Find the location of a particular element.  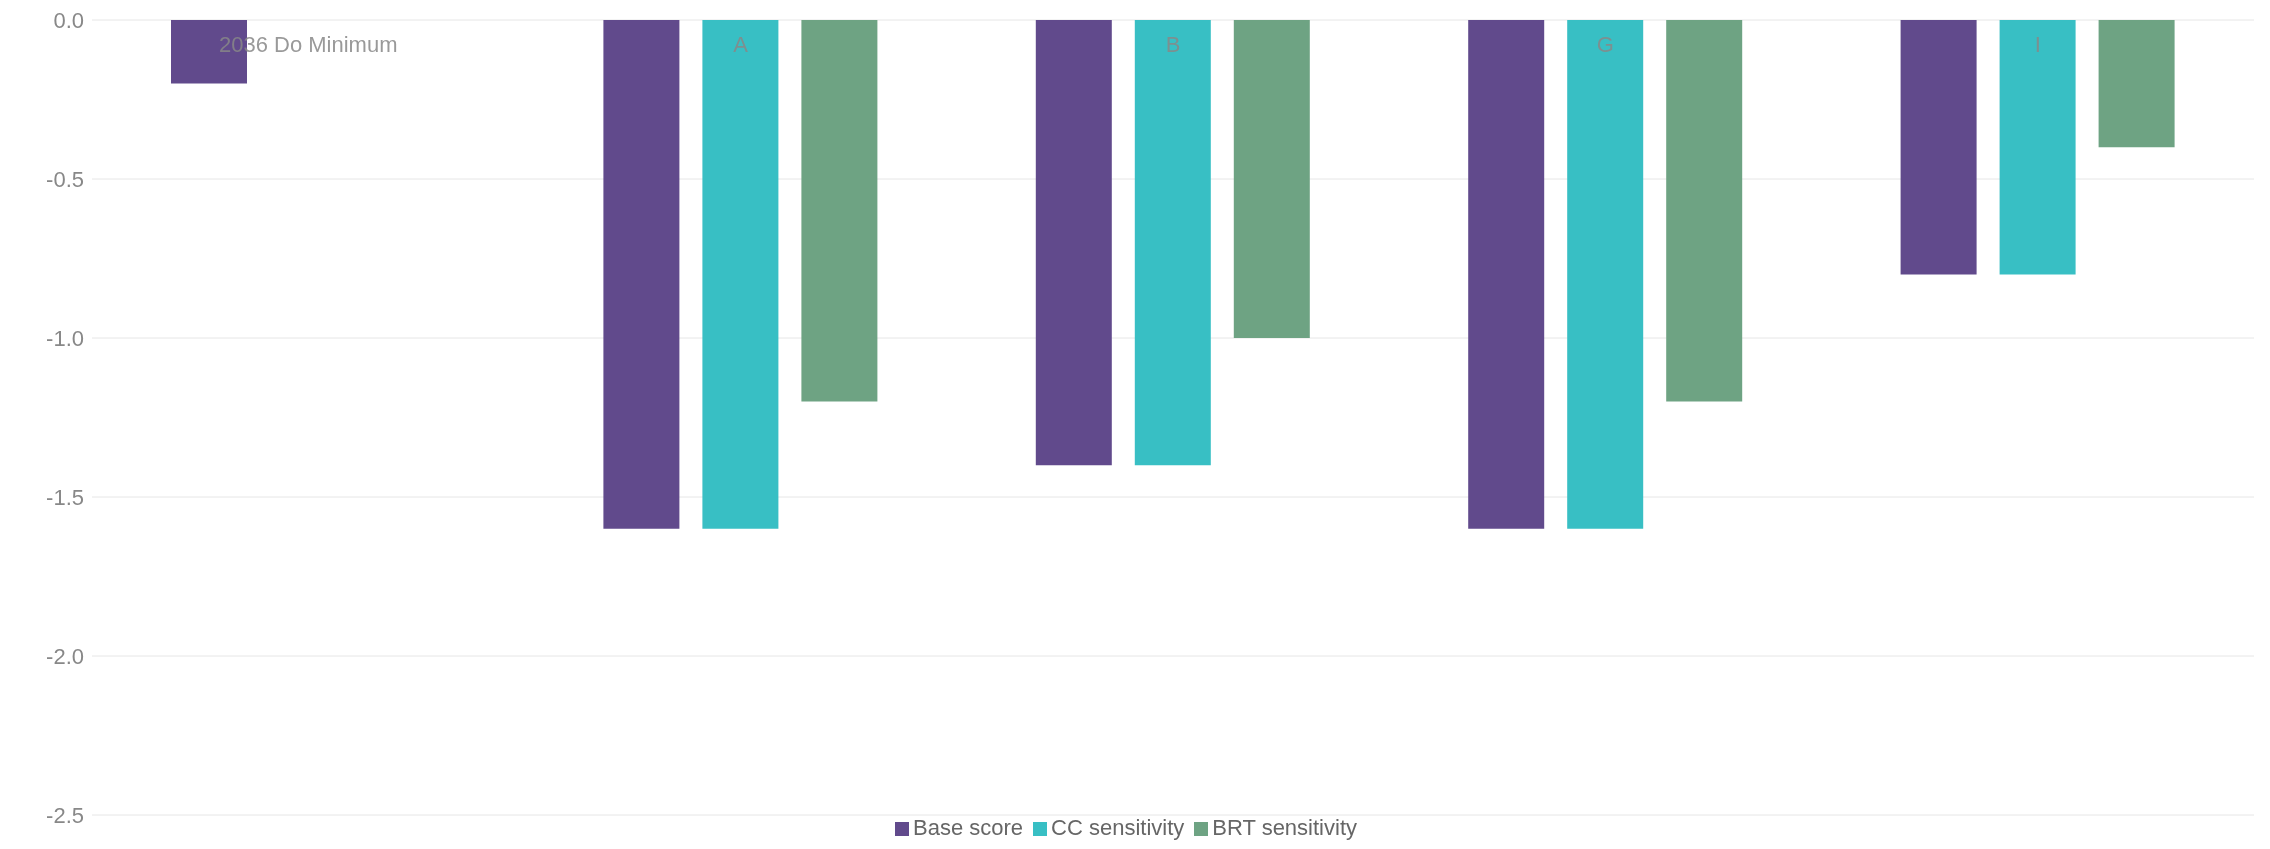

legend-label: CC sensitivity is located at coordinates (1118, 827).